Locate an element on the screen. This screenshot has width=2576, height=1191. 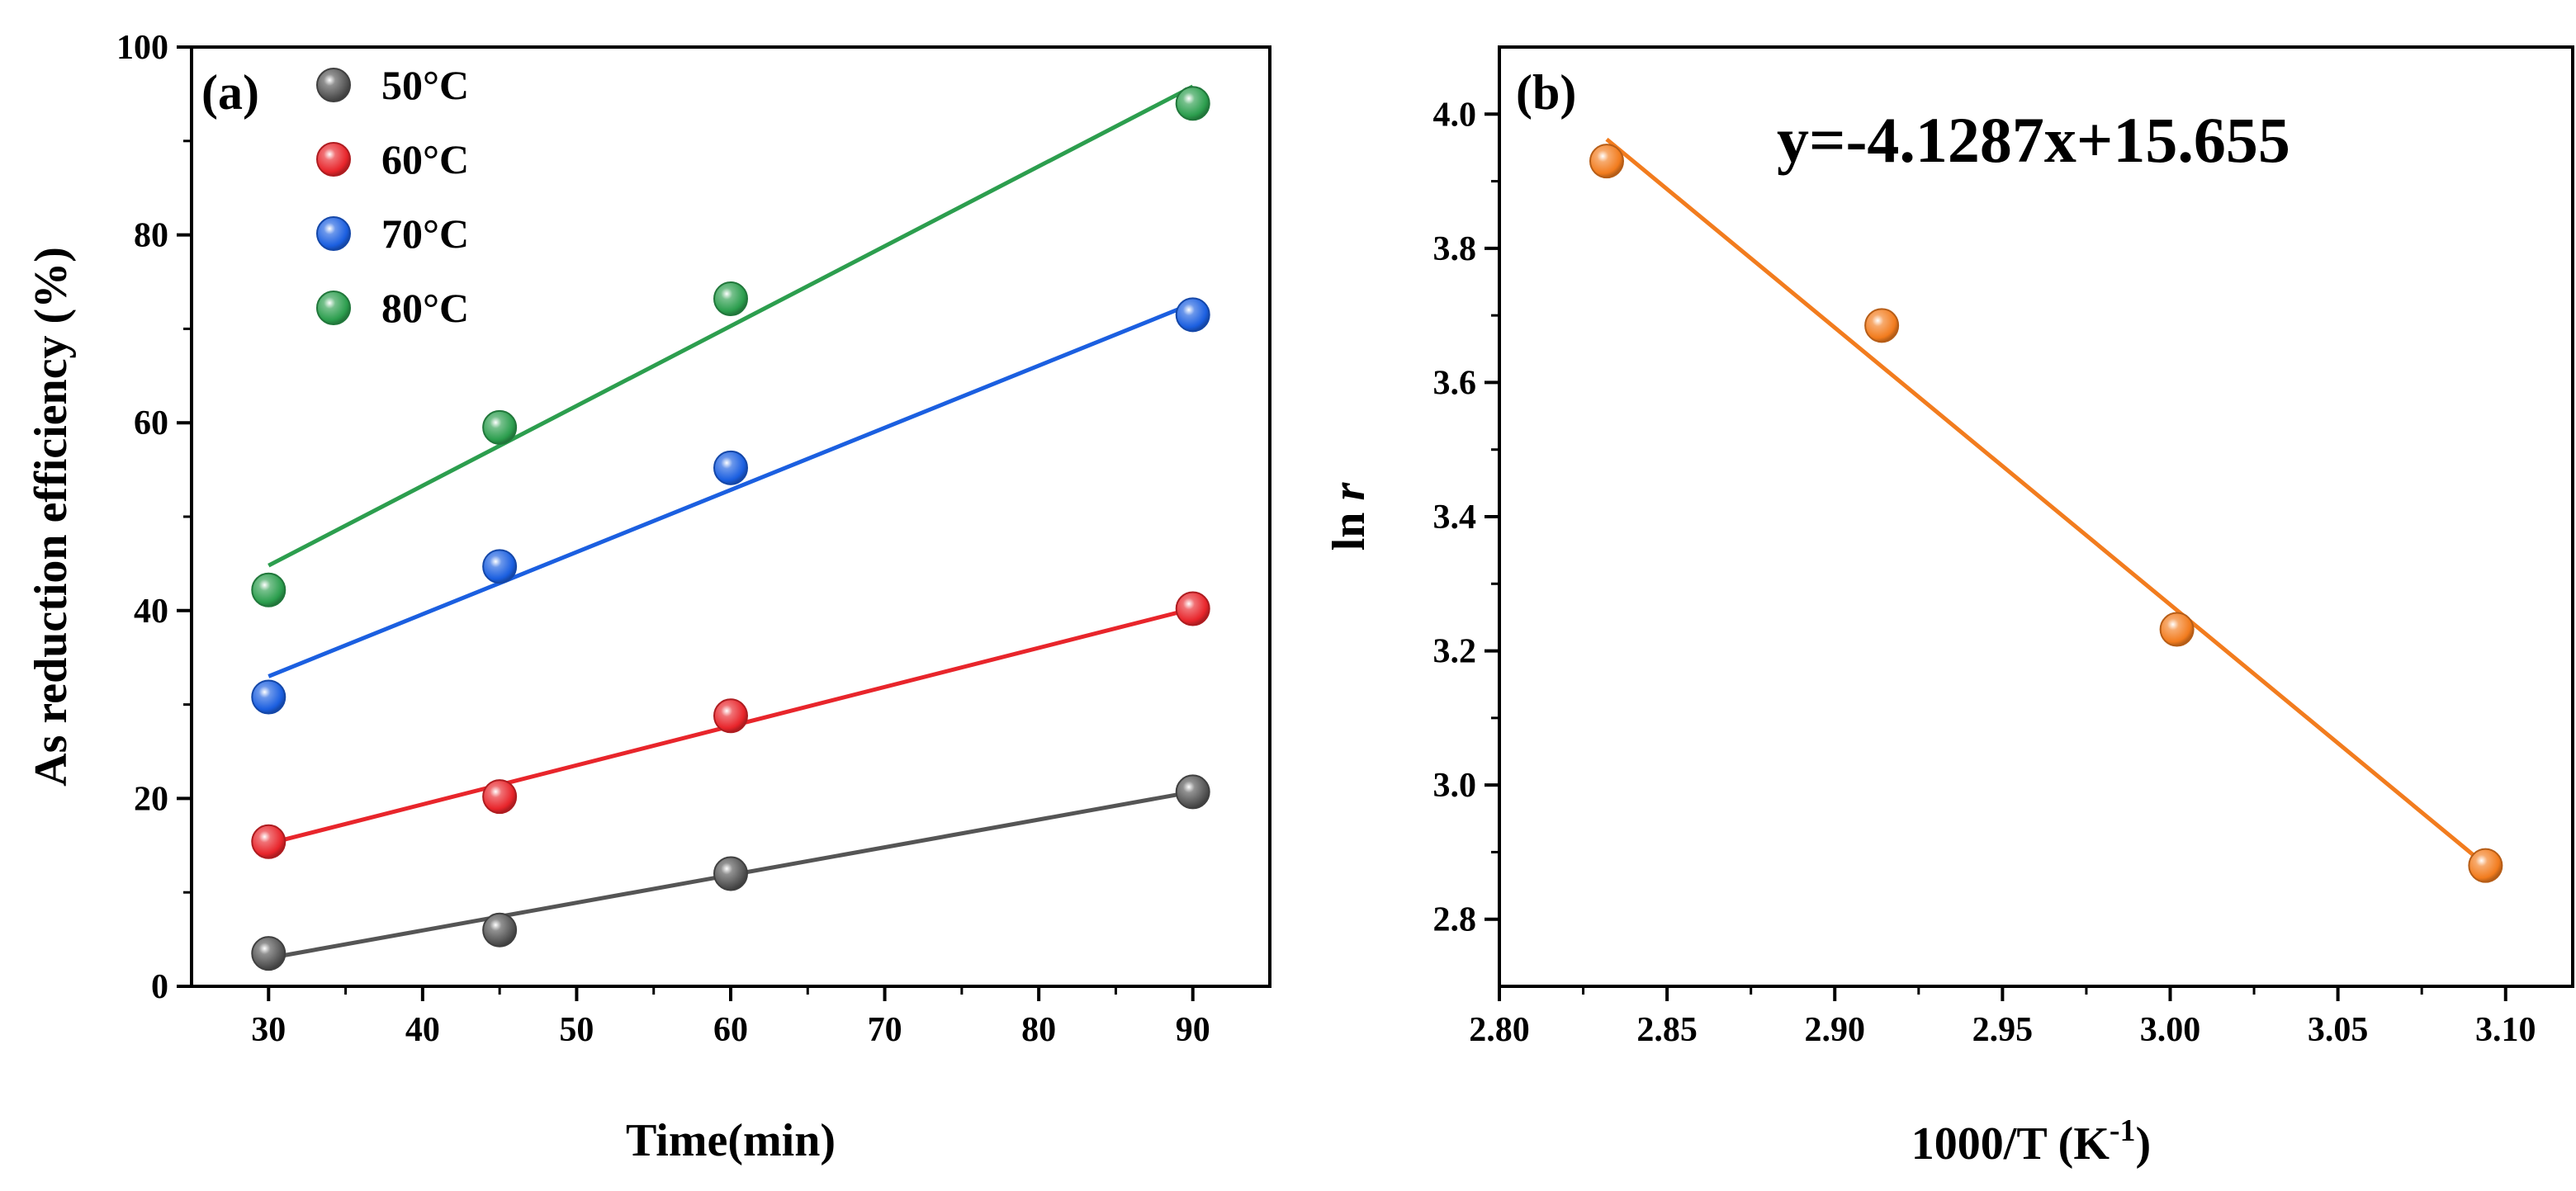
y-tick-label: 80 is located at coordinates (151, 236).